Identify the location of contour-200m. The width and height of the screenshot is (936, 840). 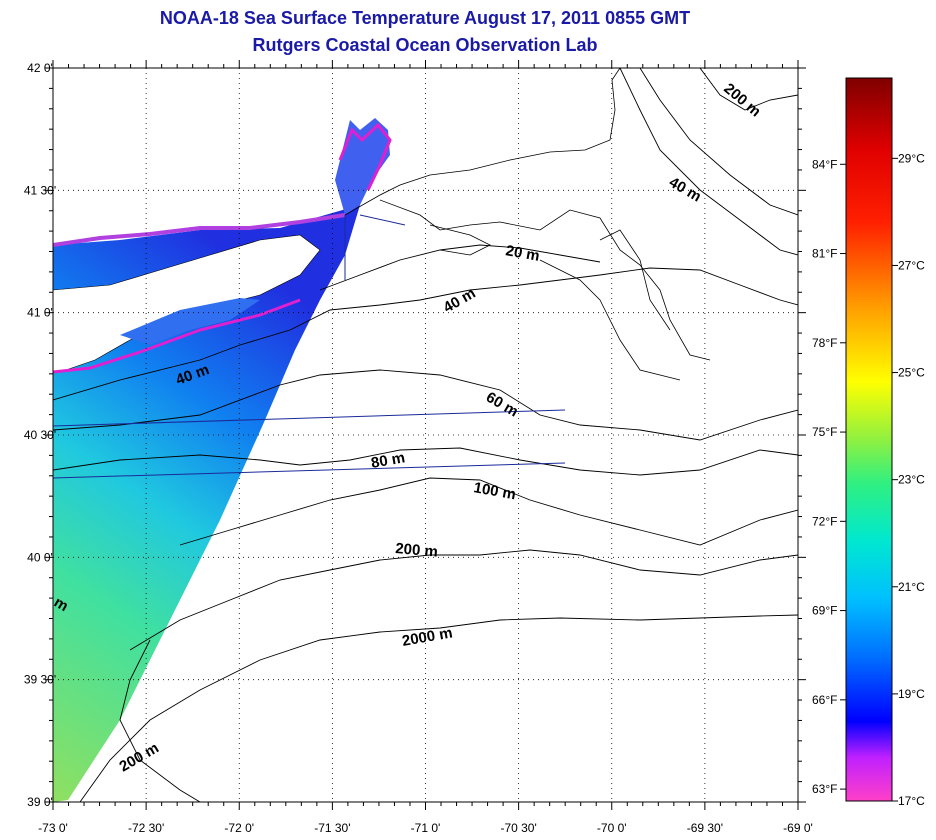
(463, 600).